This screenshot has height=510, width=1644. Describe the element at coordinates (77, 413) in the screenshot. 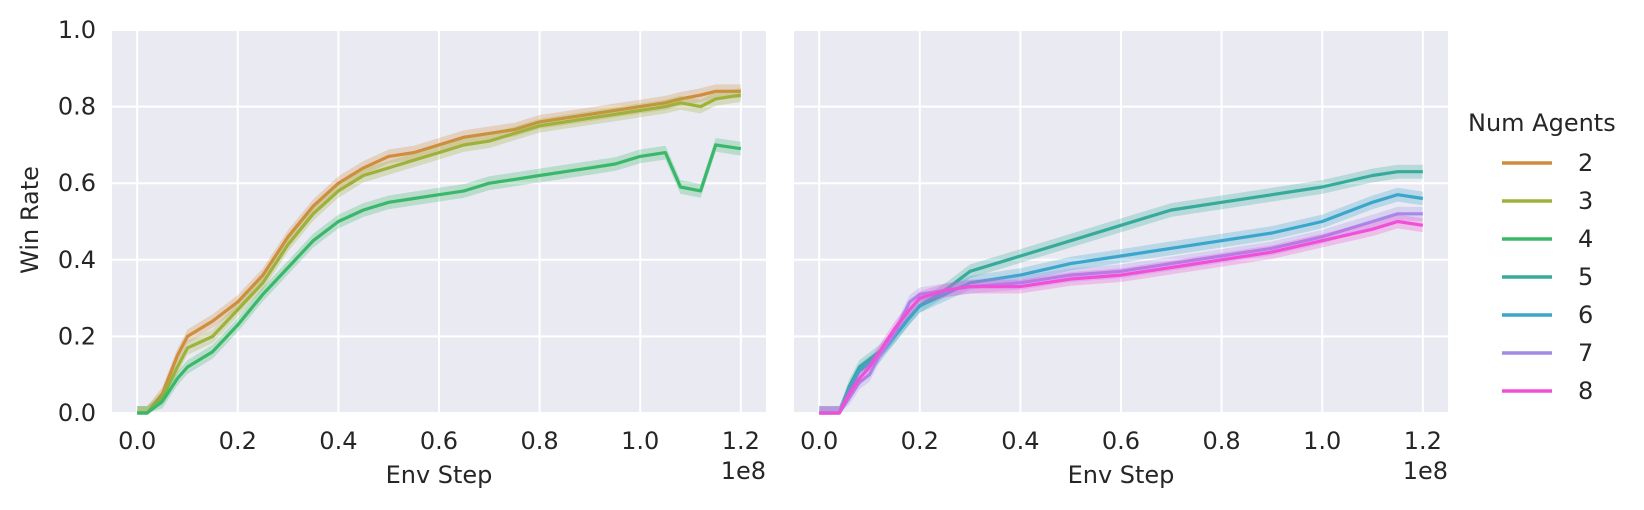

I see `y-tick-label: 0.0` at that location.